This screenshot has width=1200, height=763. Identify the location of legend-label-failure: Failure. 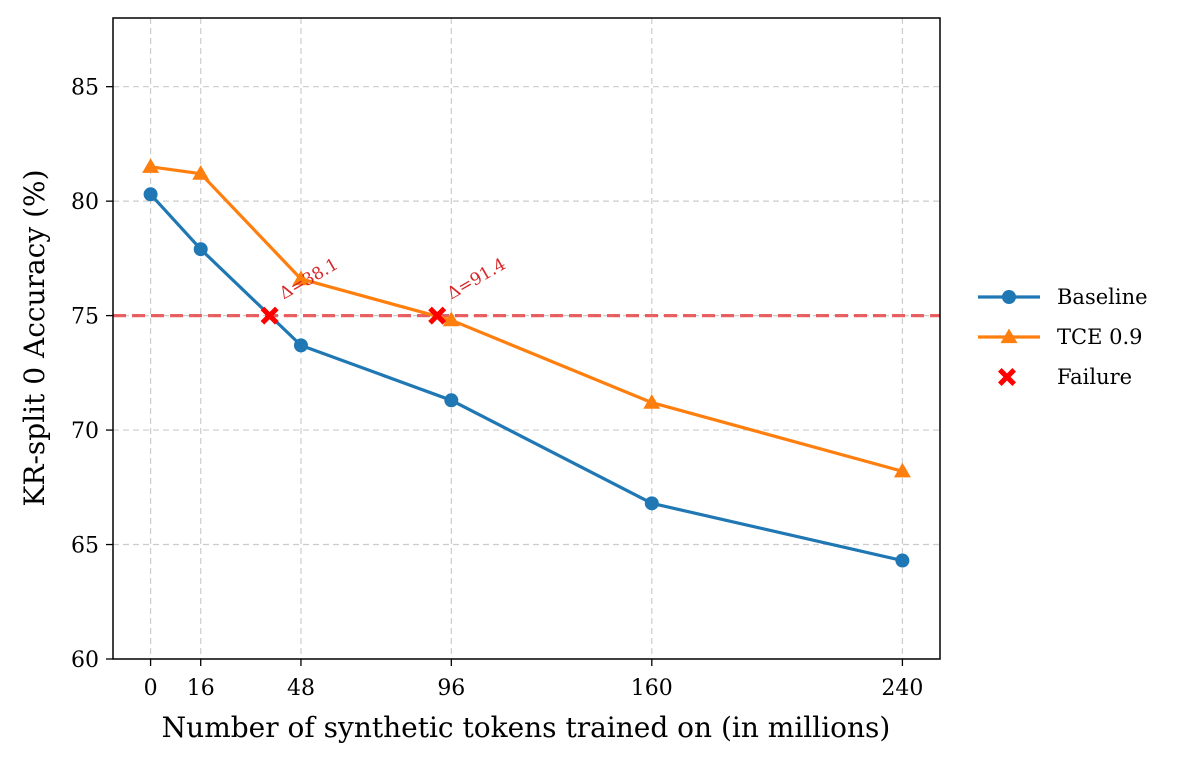
(1094, 377).